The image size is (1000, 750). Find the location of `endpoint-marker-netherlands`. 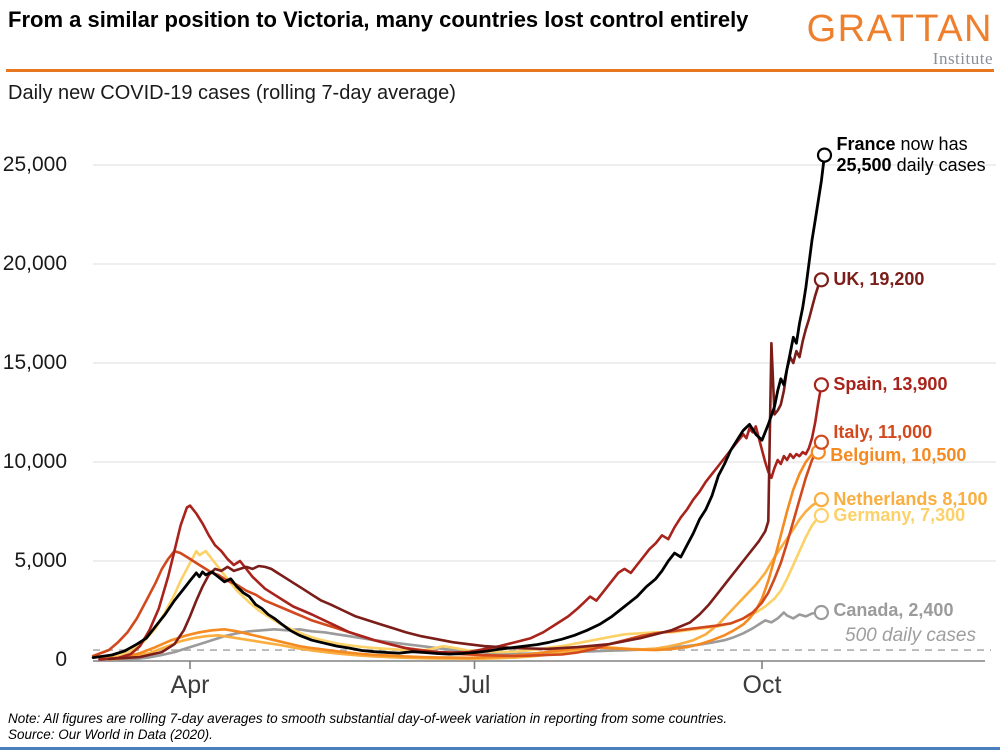

endpoint-marker-netherlands is located at coordinates (821, 500).